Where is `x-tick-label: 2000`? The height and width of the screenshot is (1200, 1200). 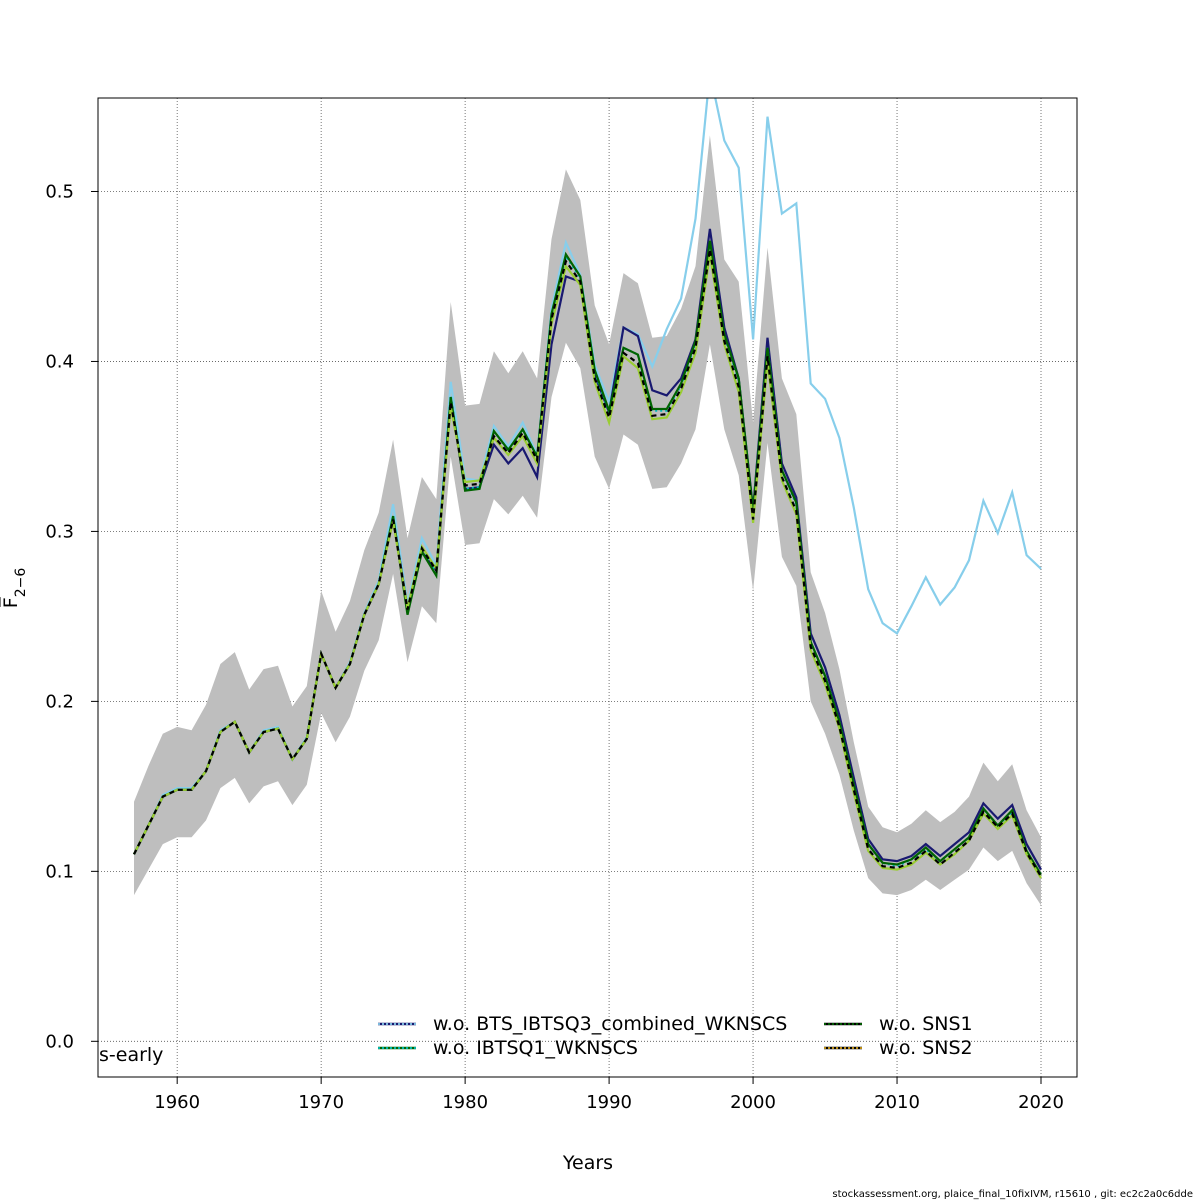 x-tick-label: 2000 is located at coordinates (753, 1102).